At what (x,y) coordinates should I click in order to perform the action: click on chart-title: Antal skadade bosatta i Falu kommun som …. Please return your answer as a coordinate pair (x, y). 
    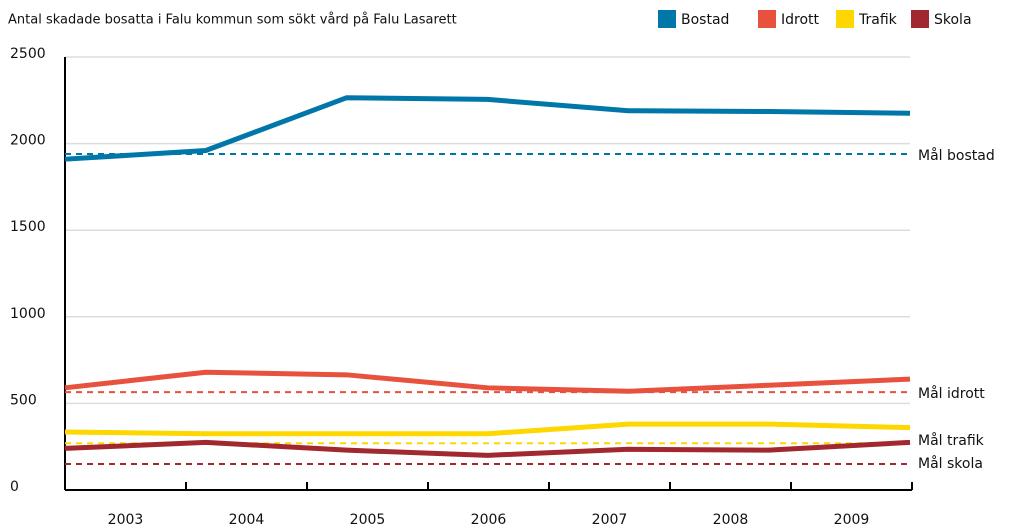
    Looking at the image, I should click on (232, 20).